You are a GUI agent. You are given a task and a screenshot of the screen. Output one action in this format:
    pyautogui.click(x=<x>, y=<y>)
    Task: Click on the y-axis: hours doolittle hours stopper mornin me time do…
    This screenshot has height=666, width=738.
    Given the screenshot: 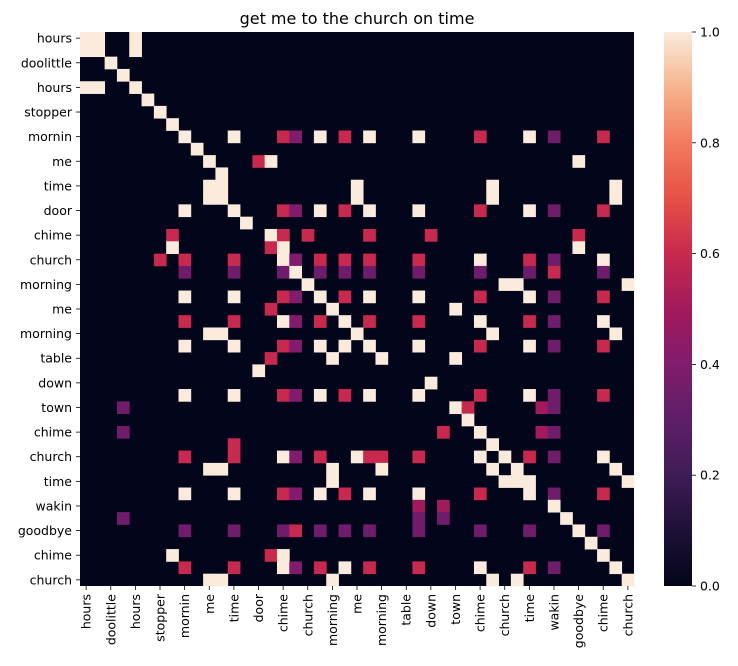 What is the action you would take?
    pyautogui.click(x=49, y=309)
    